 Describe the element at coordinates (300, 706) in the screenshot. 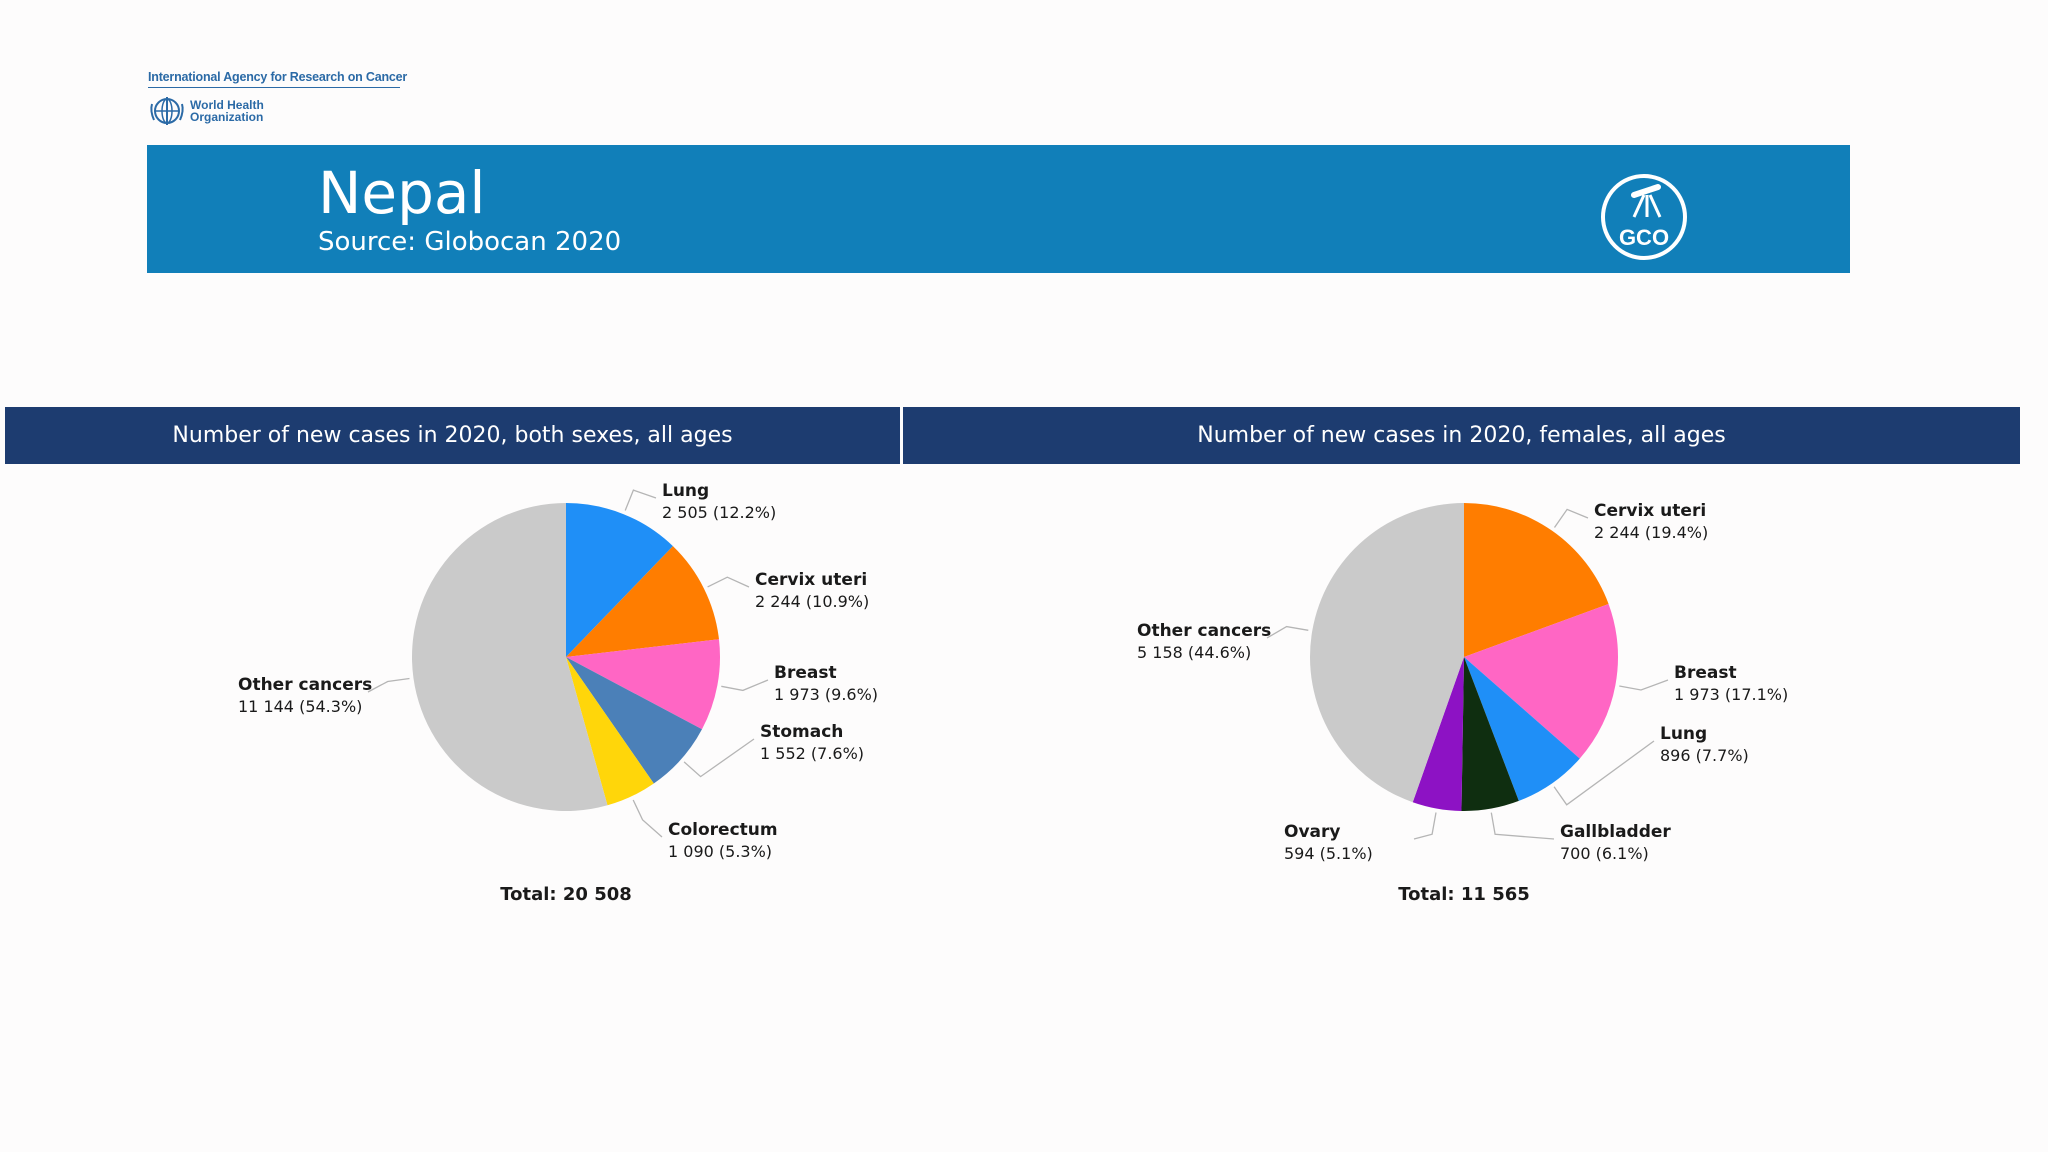

I see `label-value-other-cancers: 11 144 (54.3%)` at that location.